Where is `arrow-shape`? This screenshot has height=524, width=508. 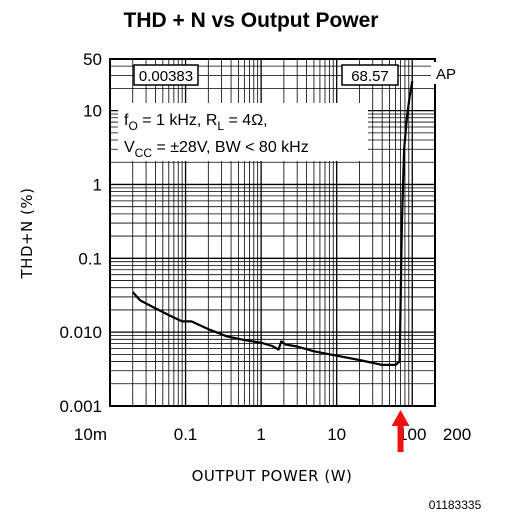
arrow-shape is located at coordinates (400, 431).